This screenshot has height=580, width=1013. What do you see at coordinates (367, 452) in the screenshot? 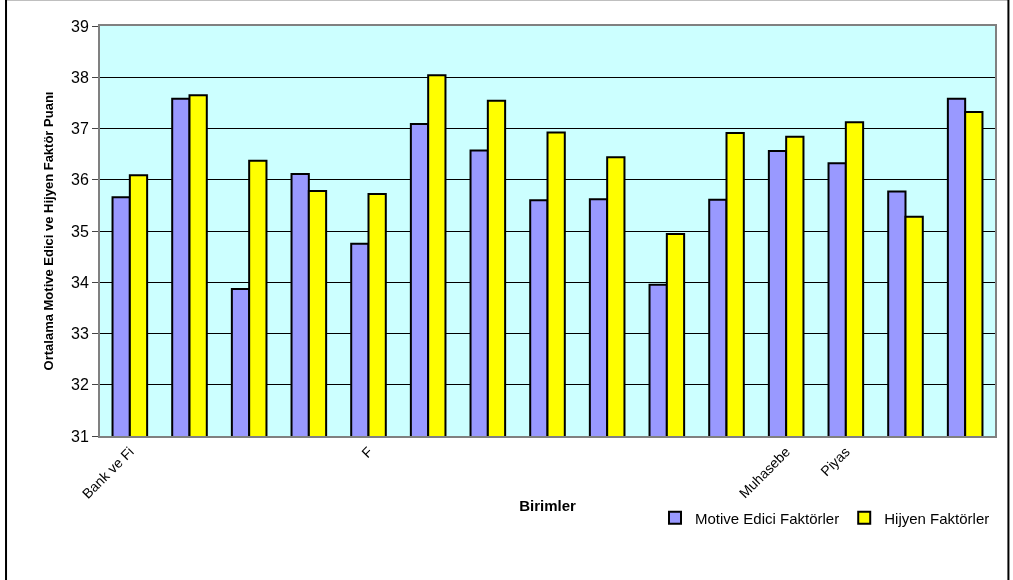
I see `x-tick-label: F` at bounding box center [367, 452].